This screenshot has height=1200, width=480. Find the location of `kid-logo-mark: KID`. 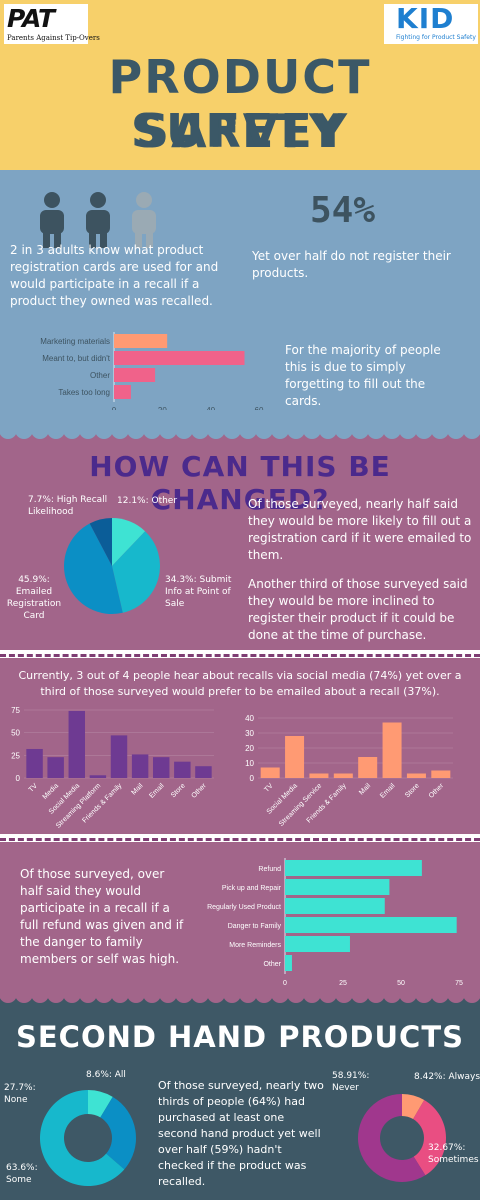

kid-logo-mark: KID is located at coordinates (425, 18).